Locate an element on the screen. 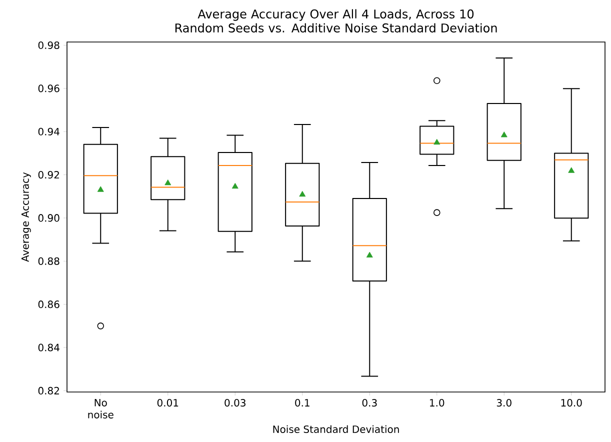 This screenshot has height=442, width=611. x-tick-label: No noise is located at coordinates (101, 408).